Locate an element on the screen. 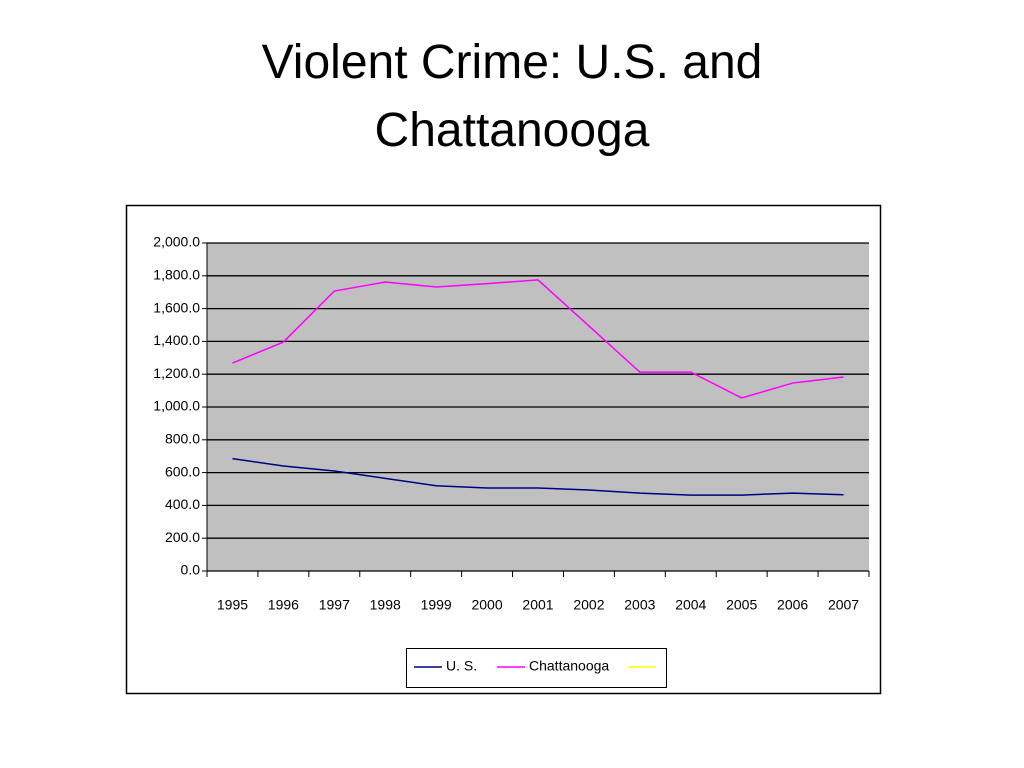  x-tick-label: 2007 is located at coordinates (843, 605).